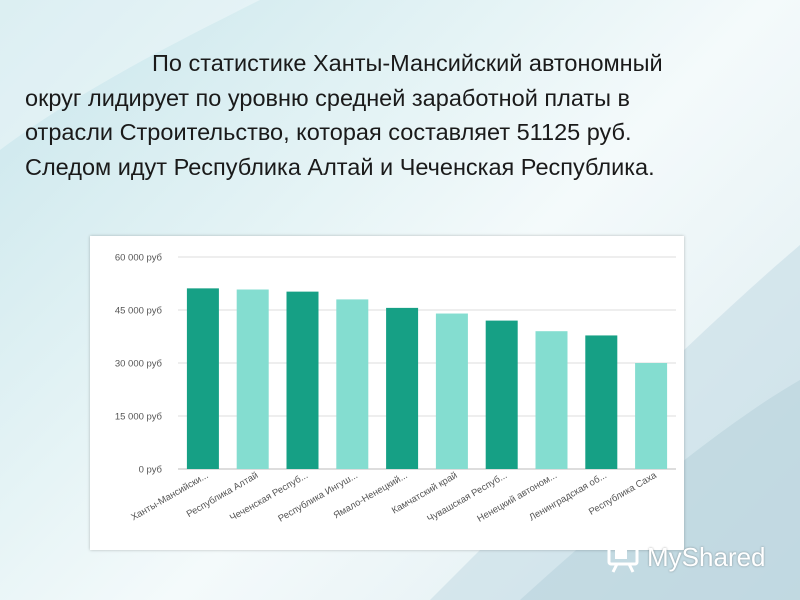 The width and height of the screenshot is (800, 600). I want to click on y-tick-label: 45 000 руб, so click(139, 311).